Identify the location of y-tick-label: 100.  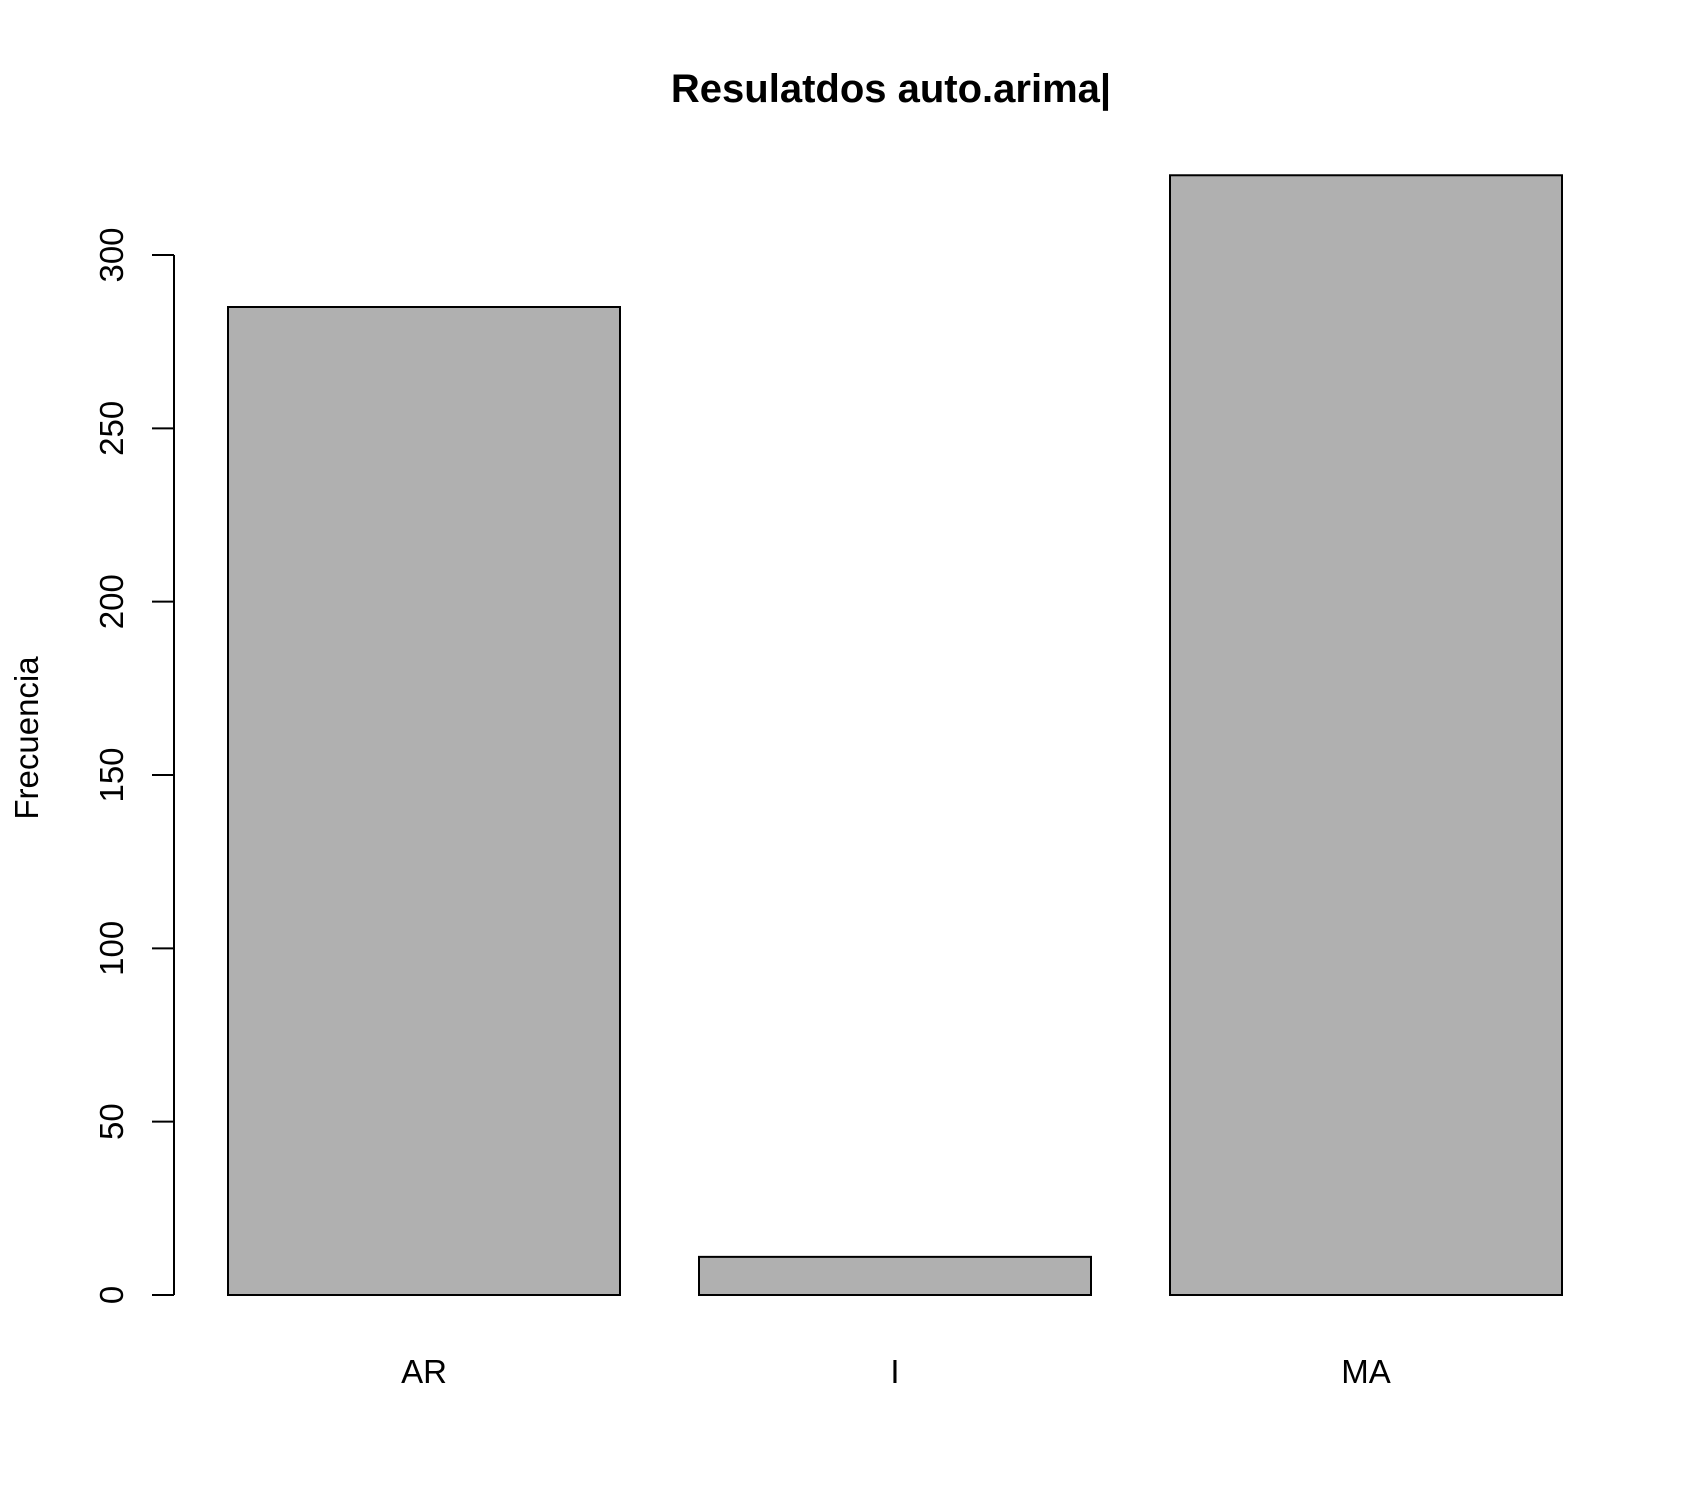
(111, 948).